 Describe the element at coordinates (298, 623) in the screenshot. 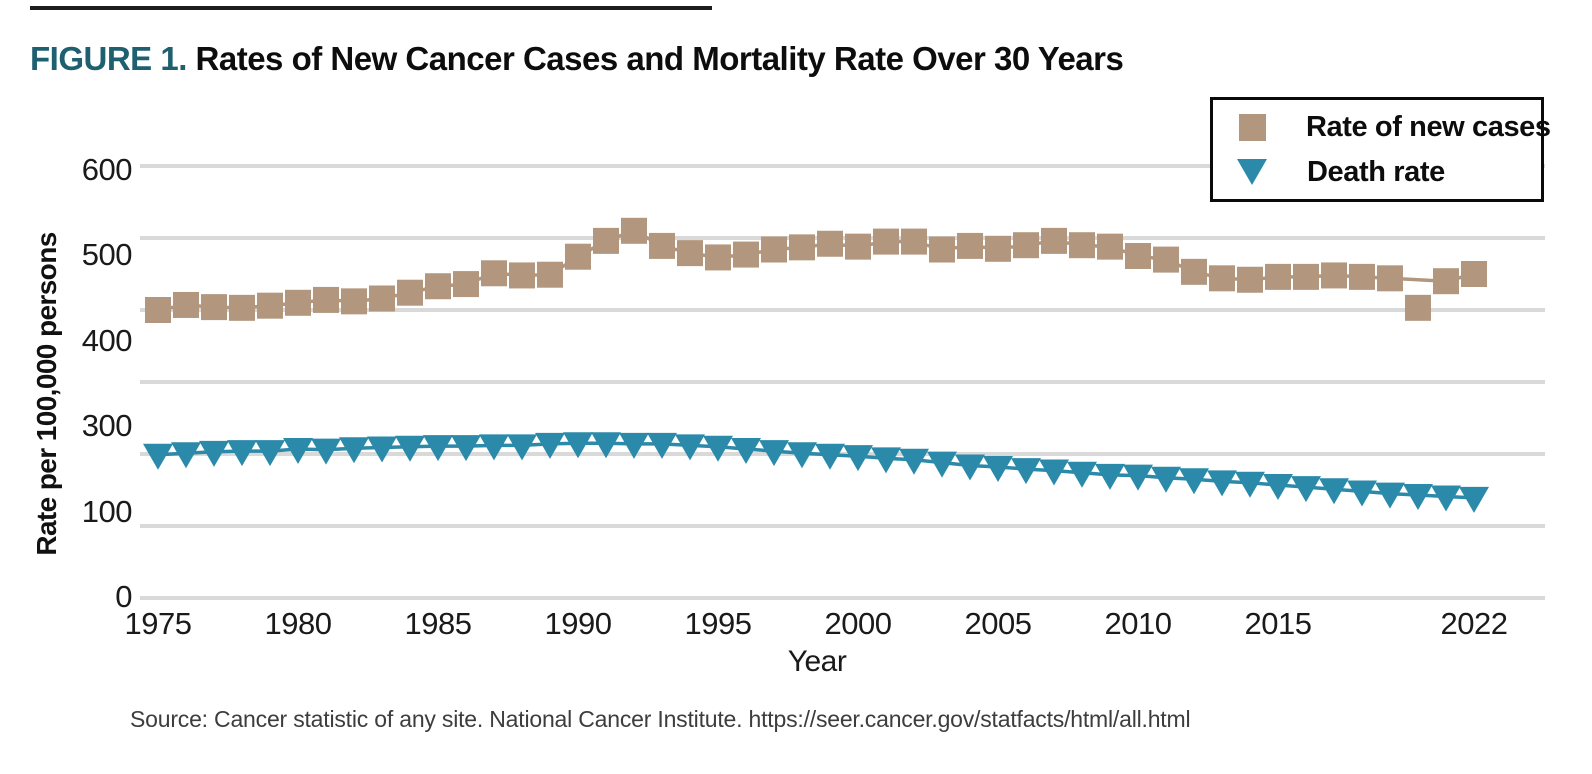

I see `x-tick-label: 1980` at that location.